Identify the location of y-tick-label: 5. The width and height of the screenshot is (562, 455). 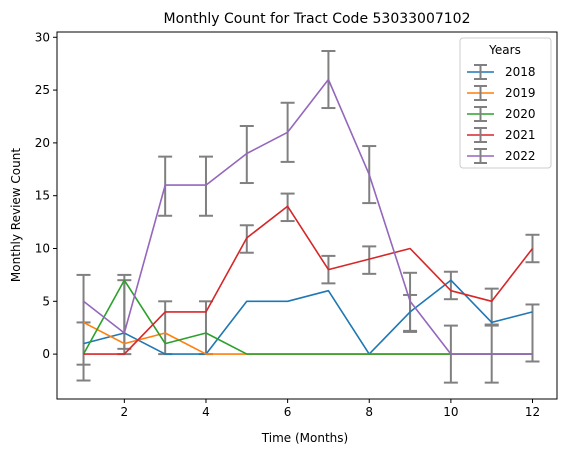
(46, 301).